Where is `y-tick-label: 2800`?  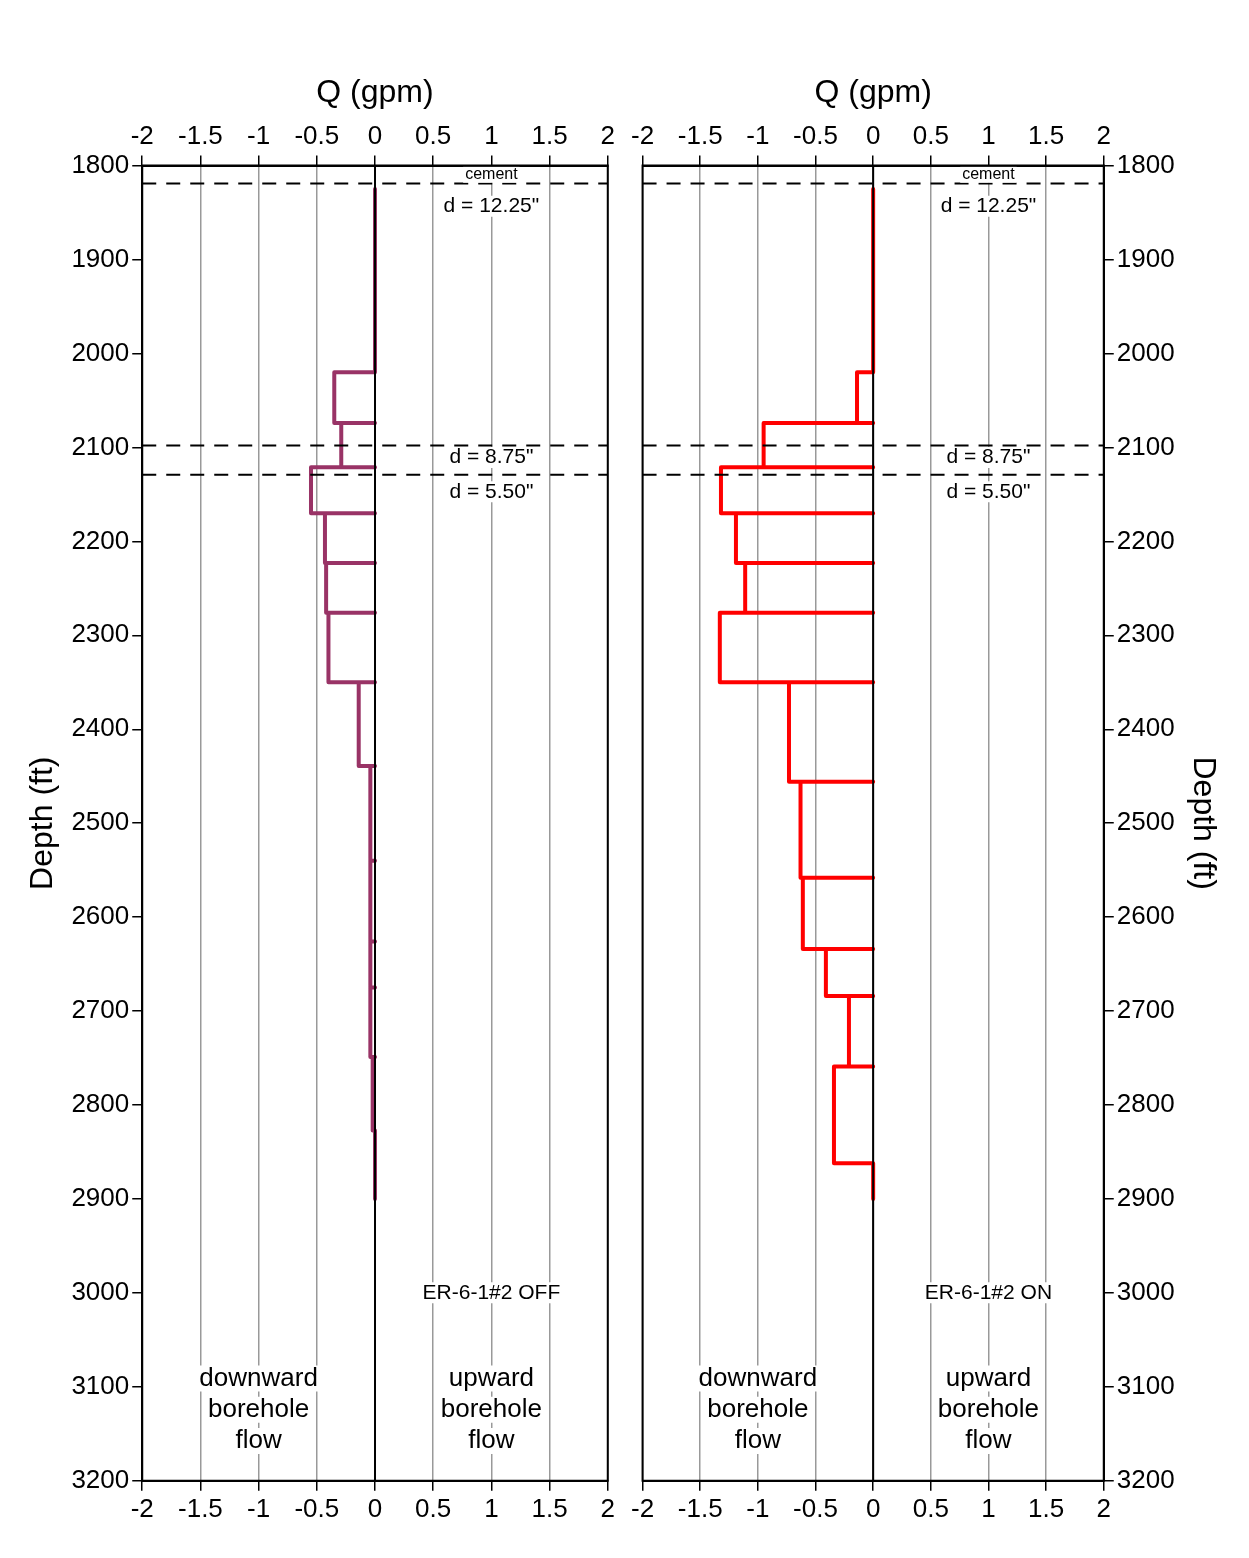
y-tick-label: 2800 is located at coordinates (100, 1103).